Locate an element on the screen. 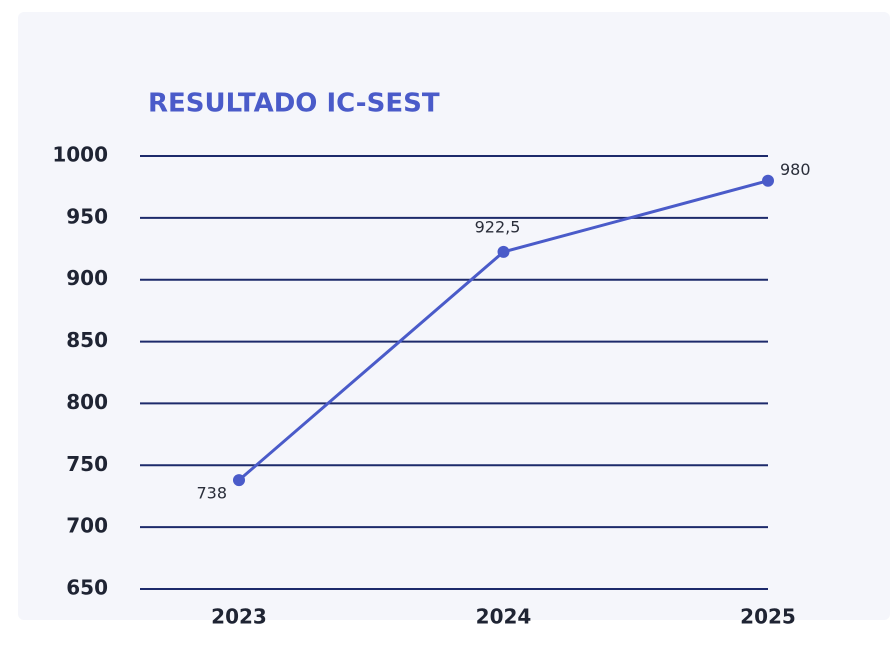 Image resolution: width=890 pixels, height=652 pixels. y-tick-label: 900 is located at coordinates (87, 278).